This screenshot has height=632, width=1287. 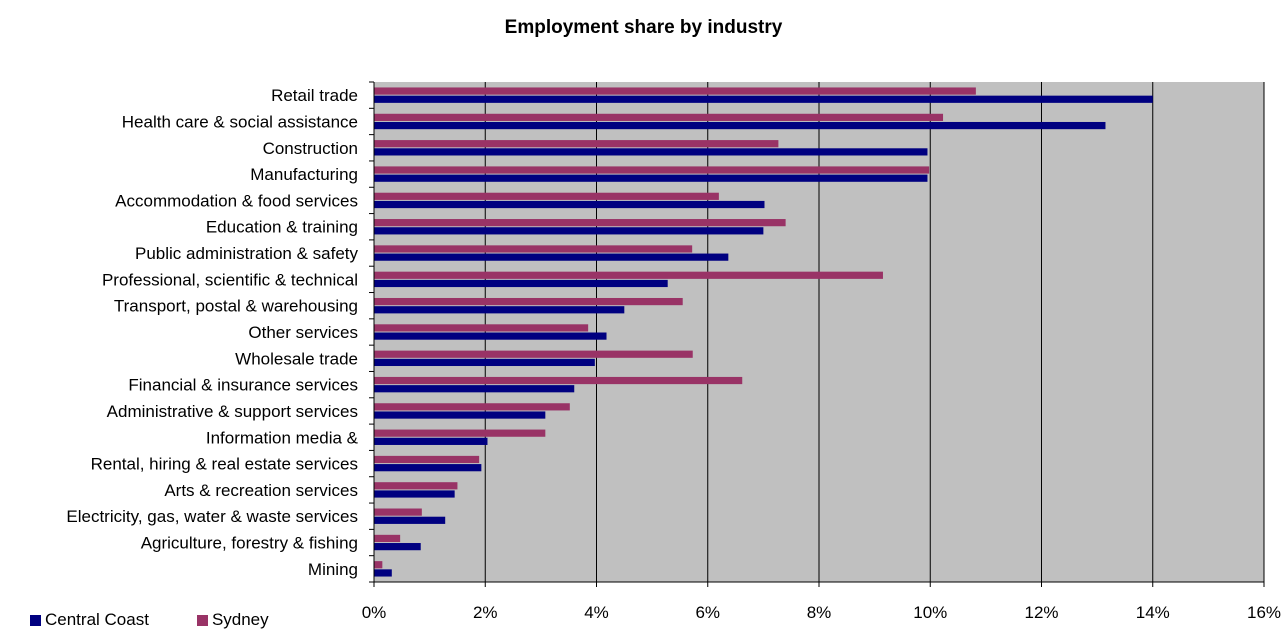 I want to click on x-tick-label: 6%, so click(x=707, y=612).